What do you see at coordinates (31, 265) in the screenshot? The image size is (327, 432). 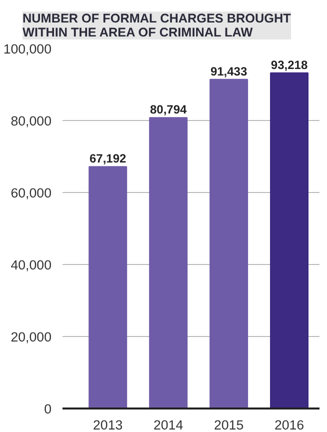 I see `y-tick-label: 40,000` at bounding box center [31, 265].